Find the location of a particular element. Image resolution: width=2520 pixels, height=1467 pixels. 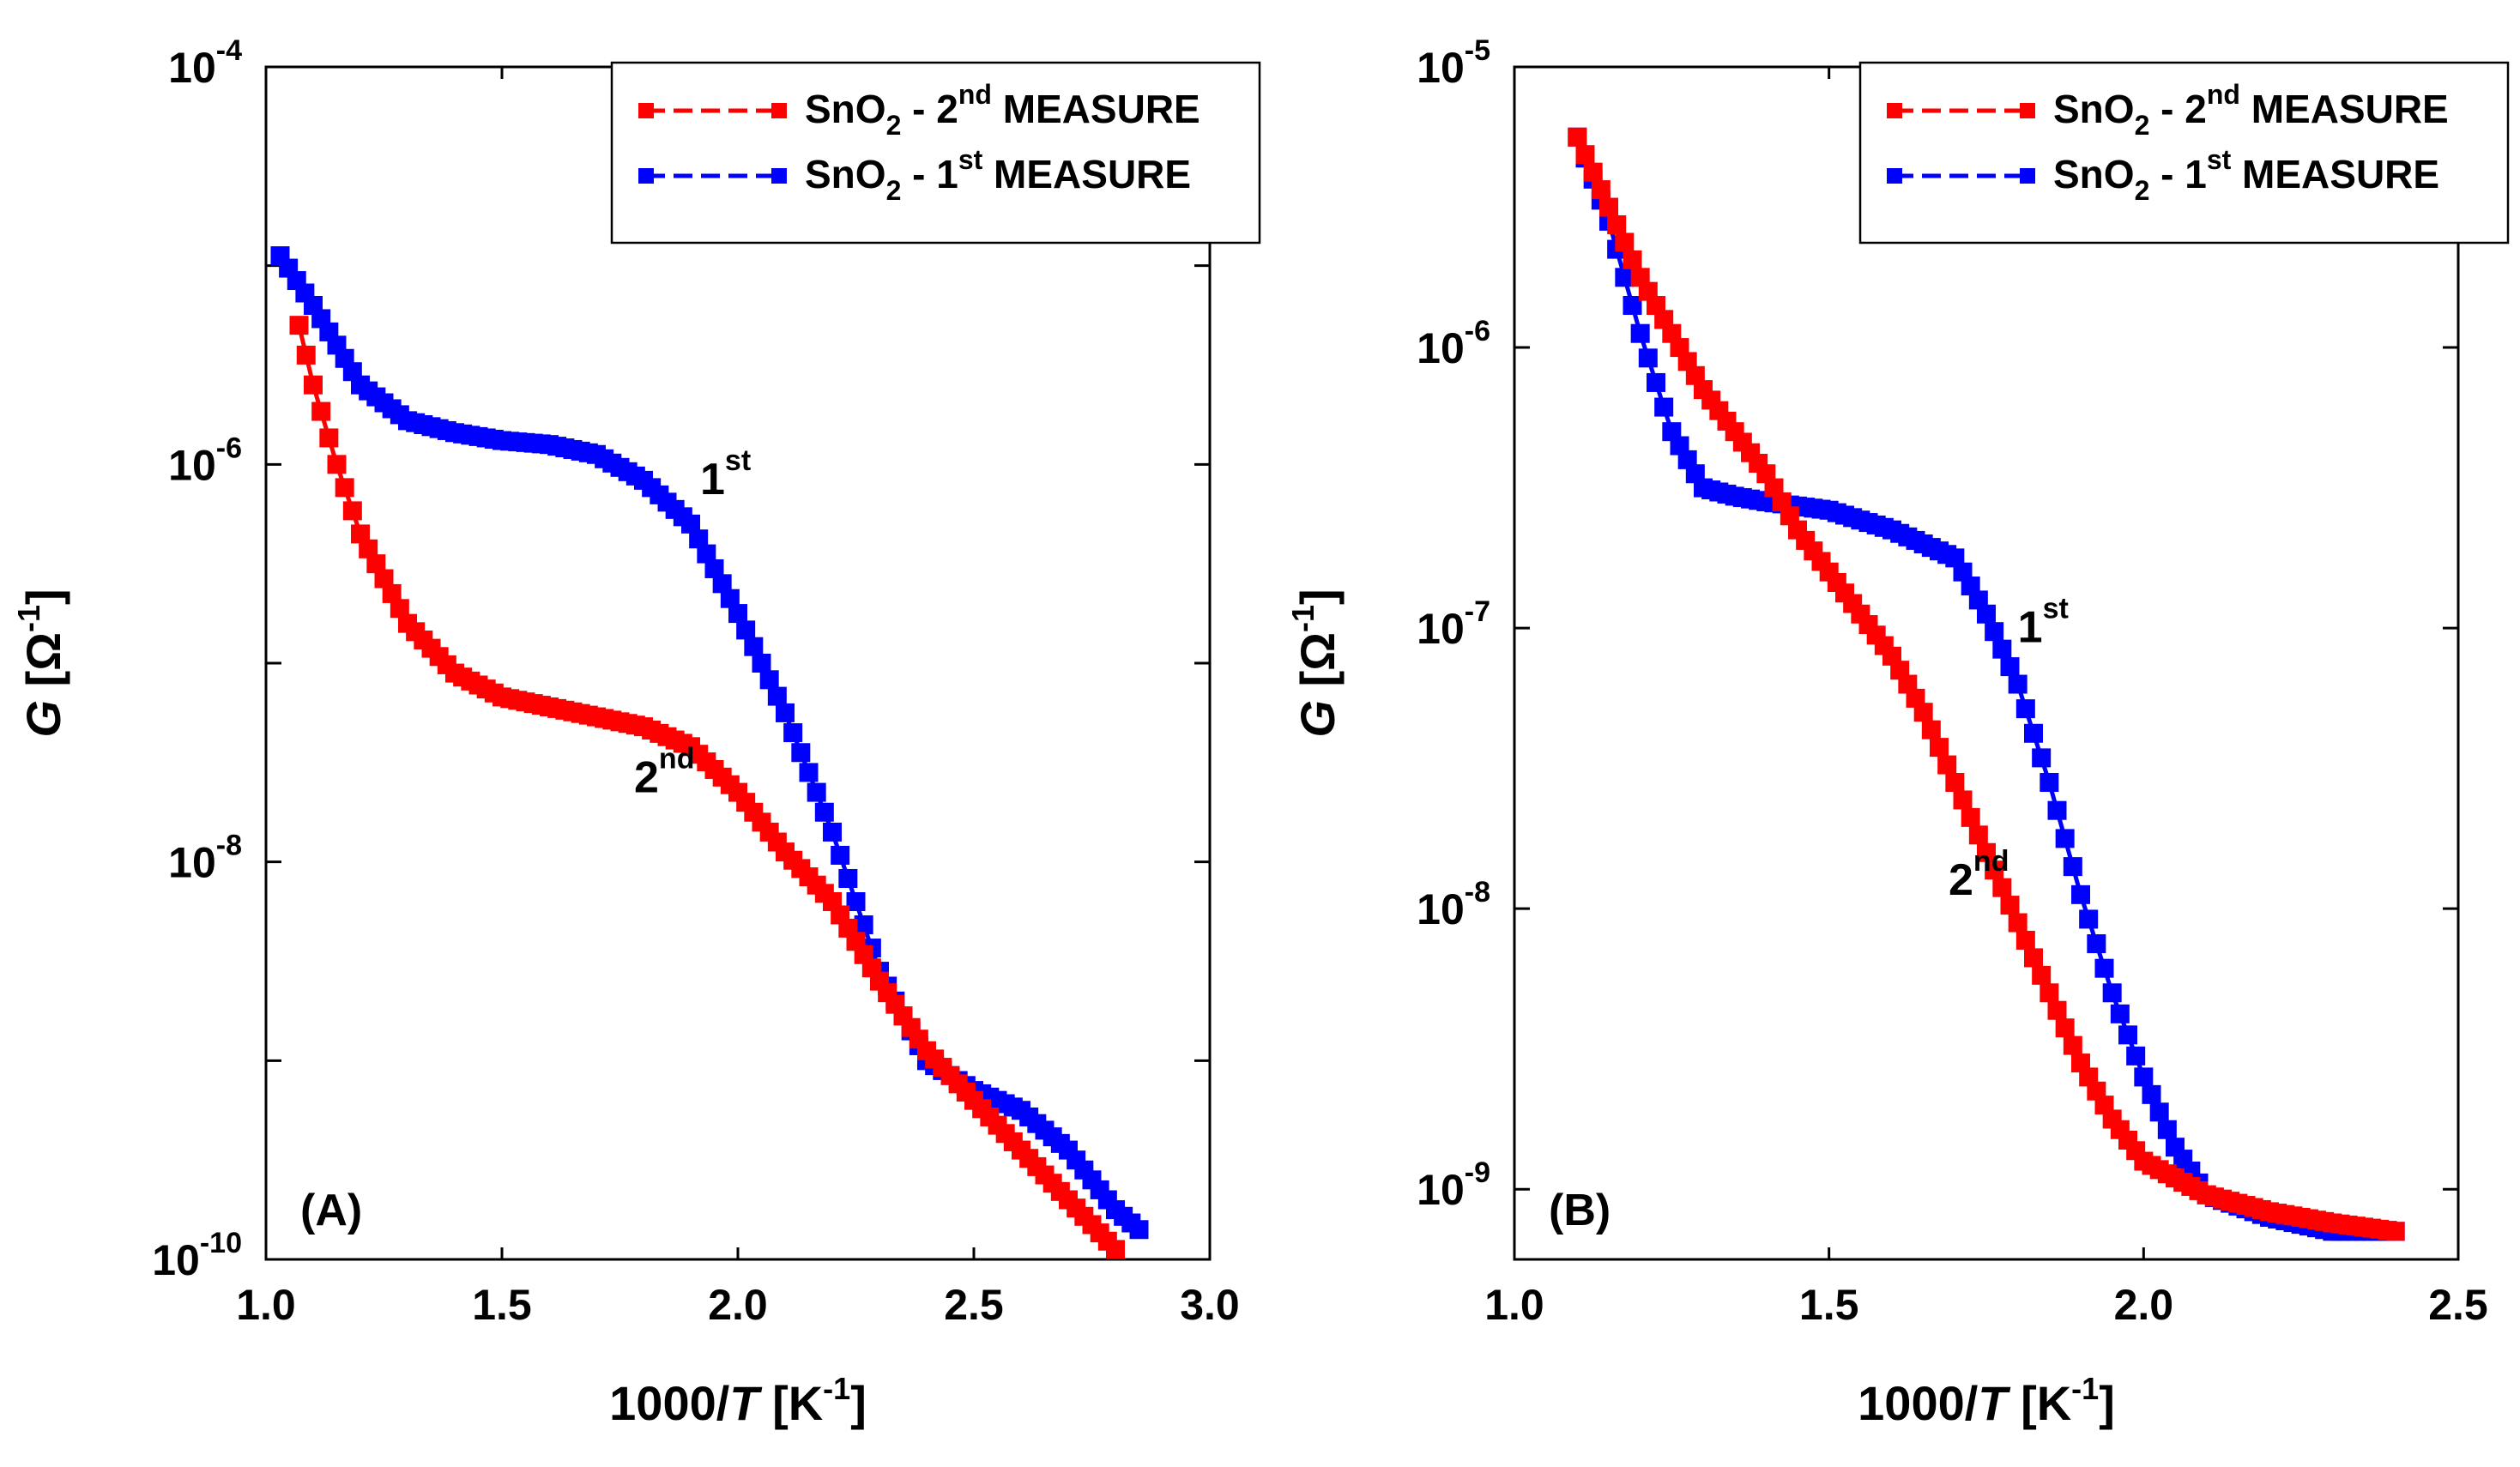

x-tick-label: 3.0 is located at coordinates (1210, 1305).